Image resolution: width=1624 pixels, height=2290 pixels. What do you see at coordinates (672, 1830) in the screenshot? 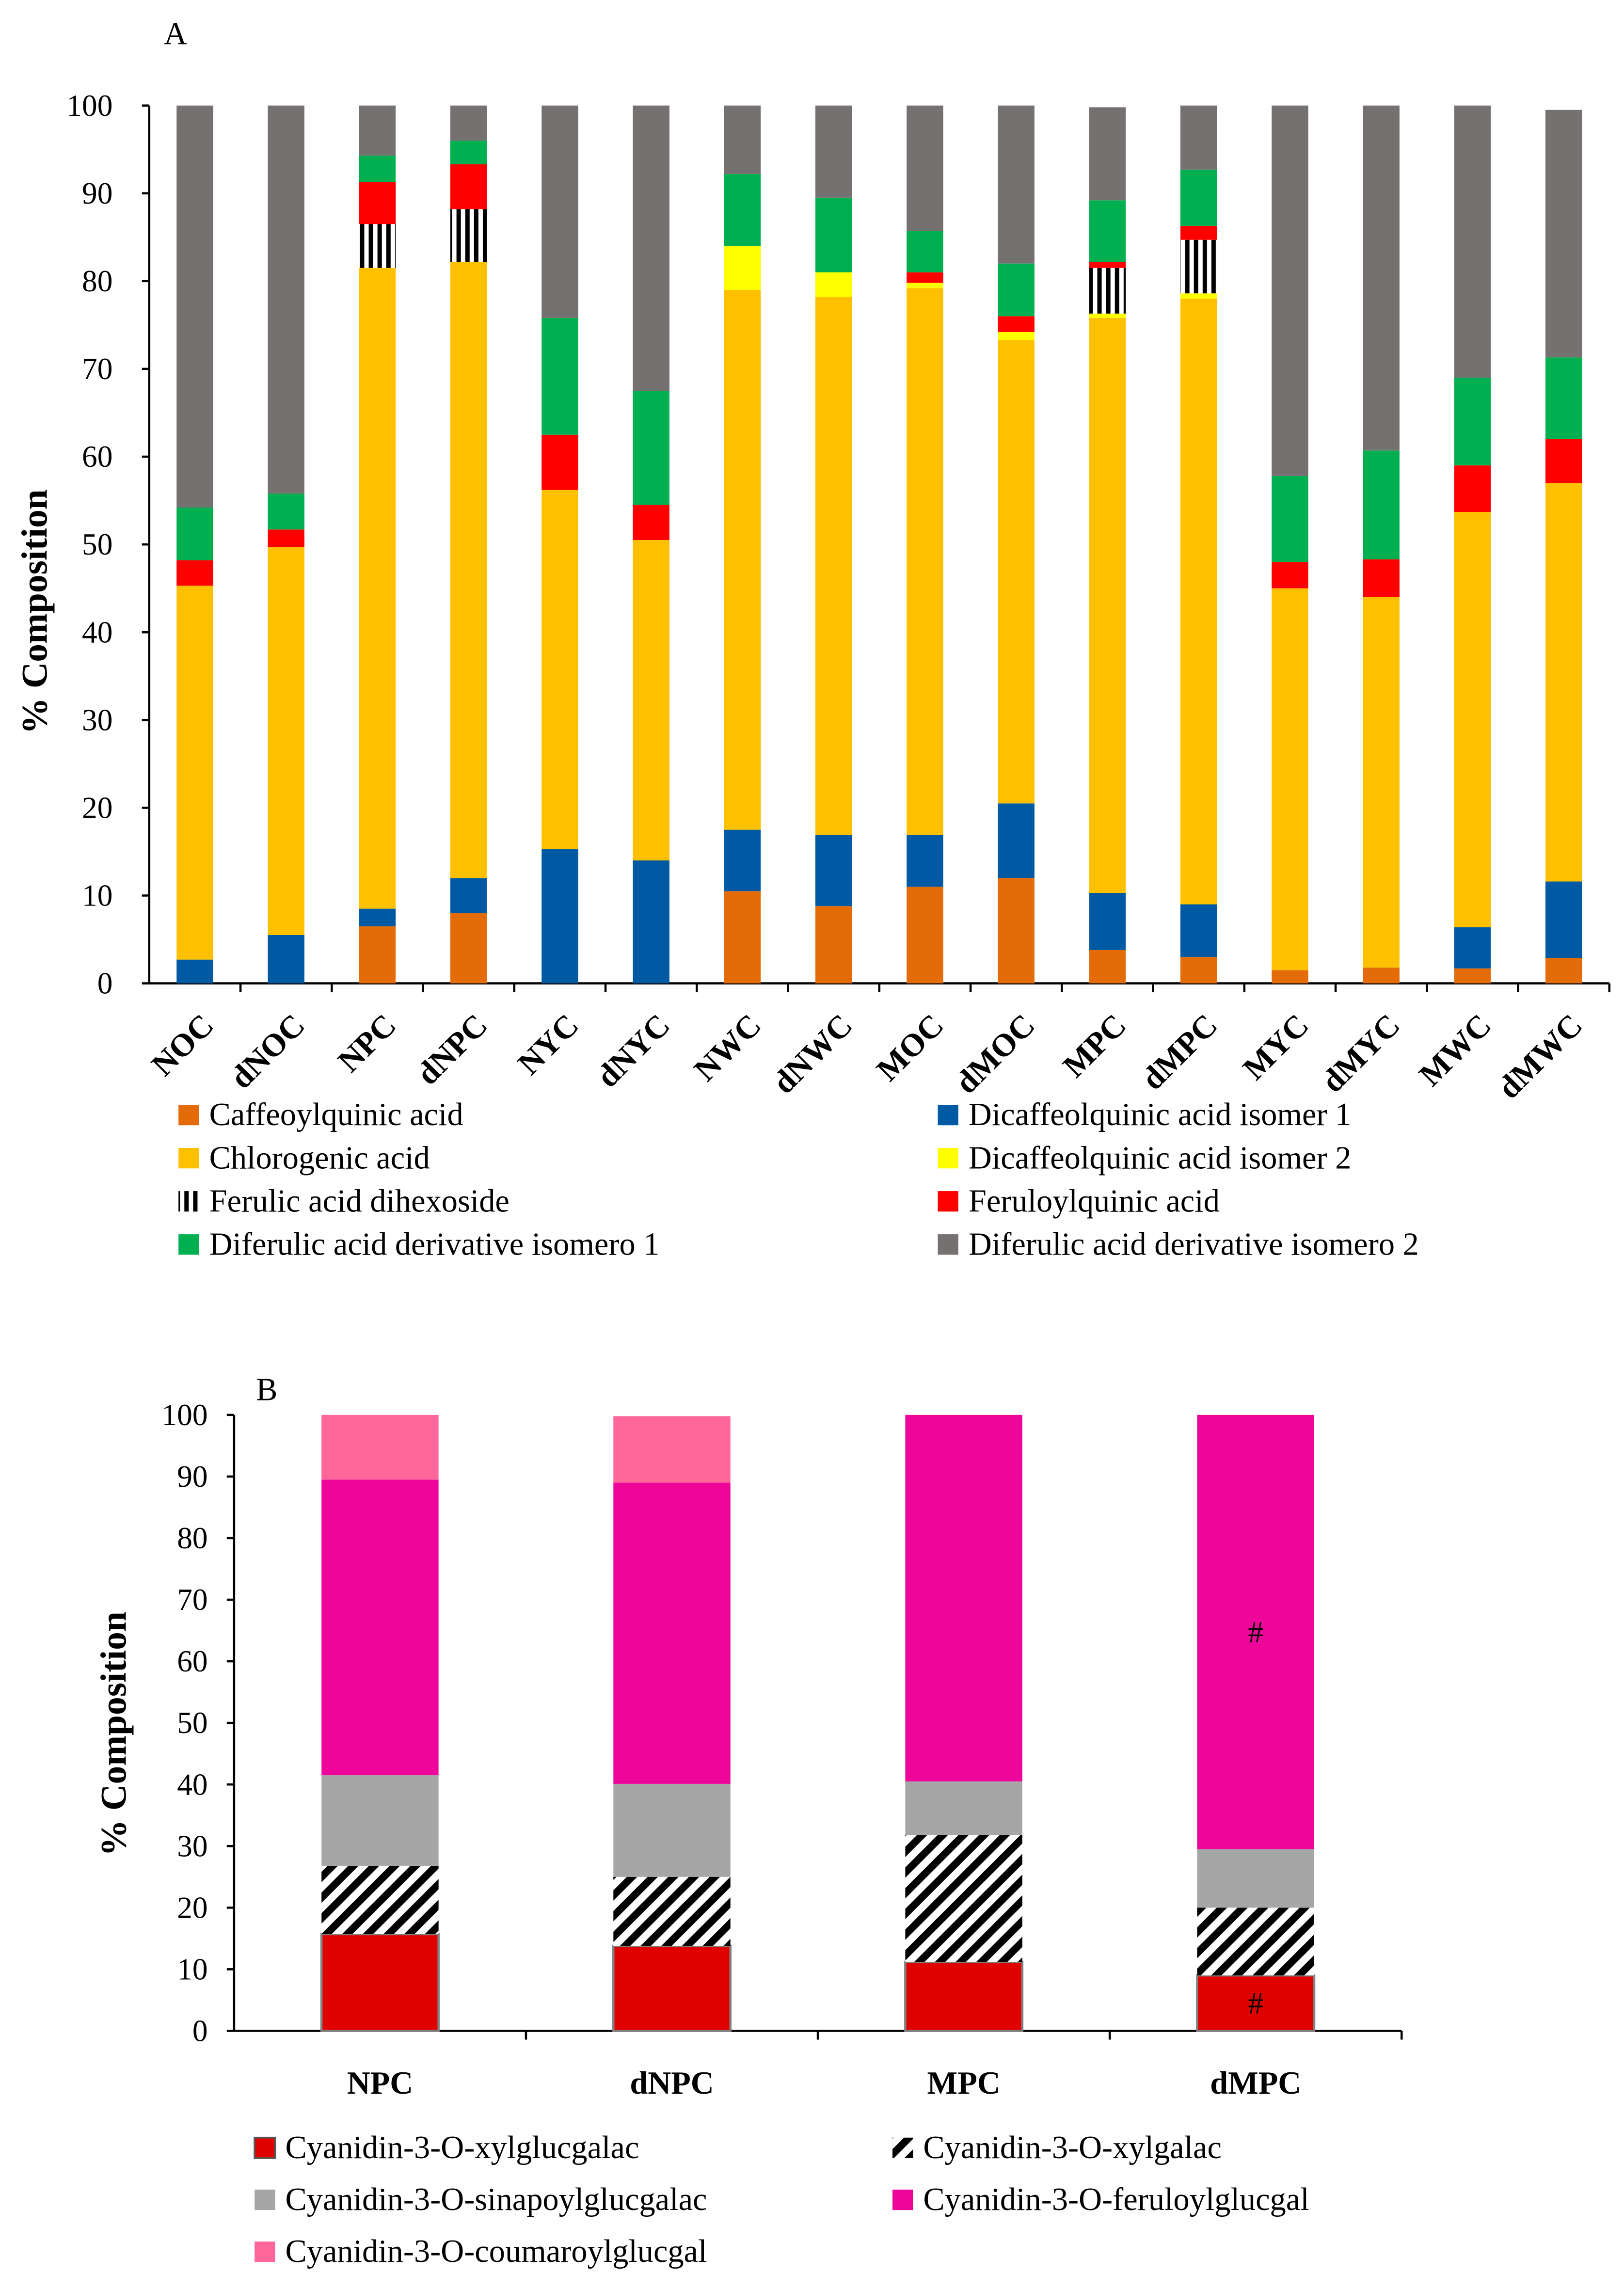
I see `bar-dnpc-cyanidin-3-o-sinapoylglucgalac` at bounding box center [672, 1830].